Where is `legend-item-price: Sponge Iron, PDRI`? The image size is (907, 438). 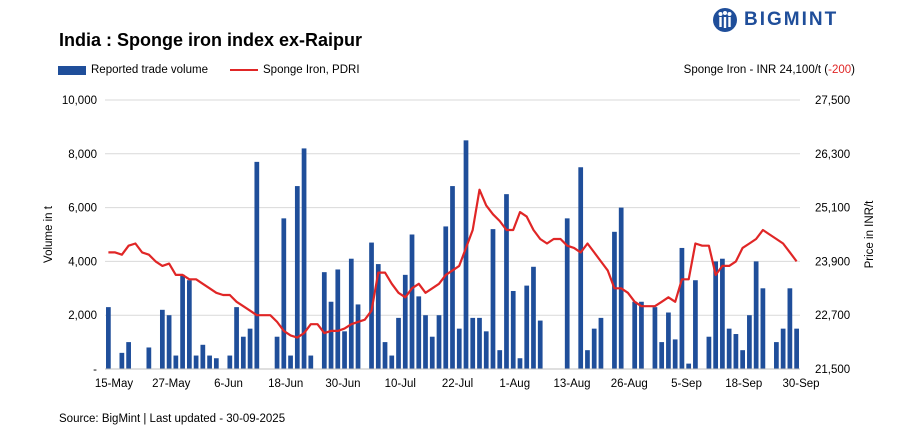
legend-item-price: Sponge Iron, PDRI is located at coordinates (295, 70).